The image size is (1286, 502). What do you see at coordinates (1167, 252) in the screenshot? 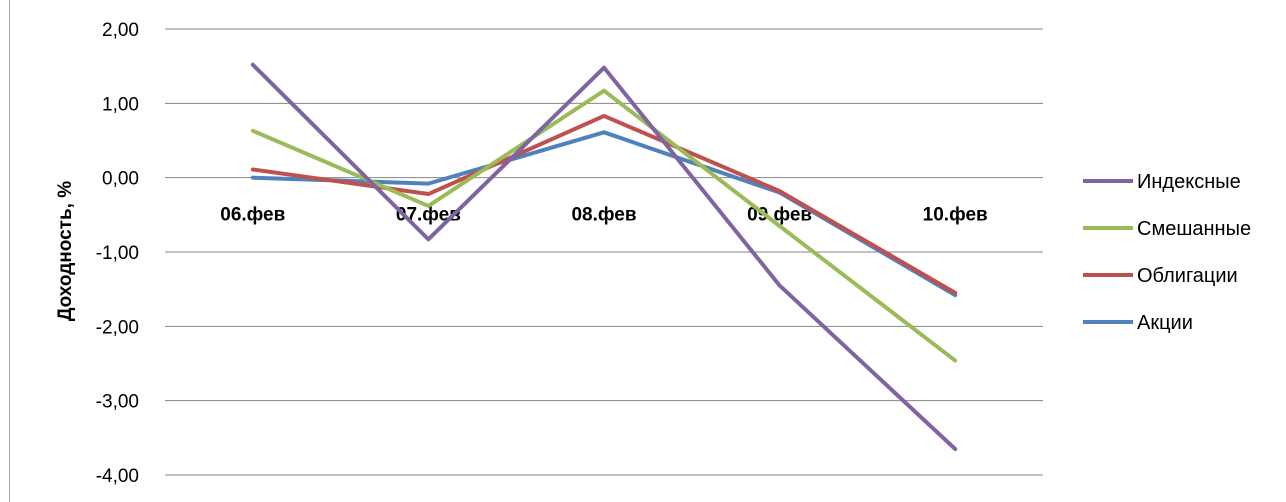
I see `legend: Индексные Смешанные Облигации Акции` at bounding box center [1167, 252].